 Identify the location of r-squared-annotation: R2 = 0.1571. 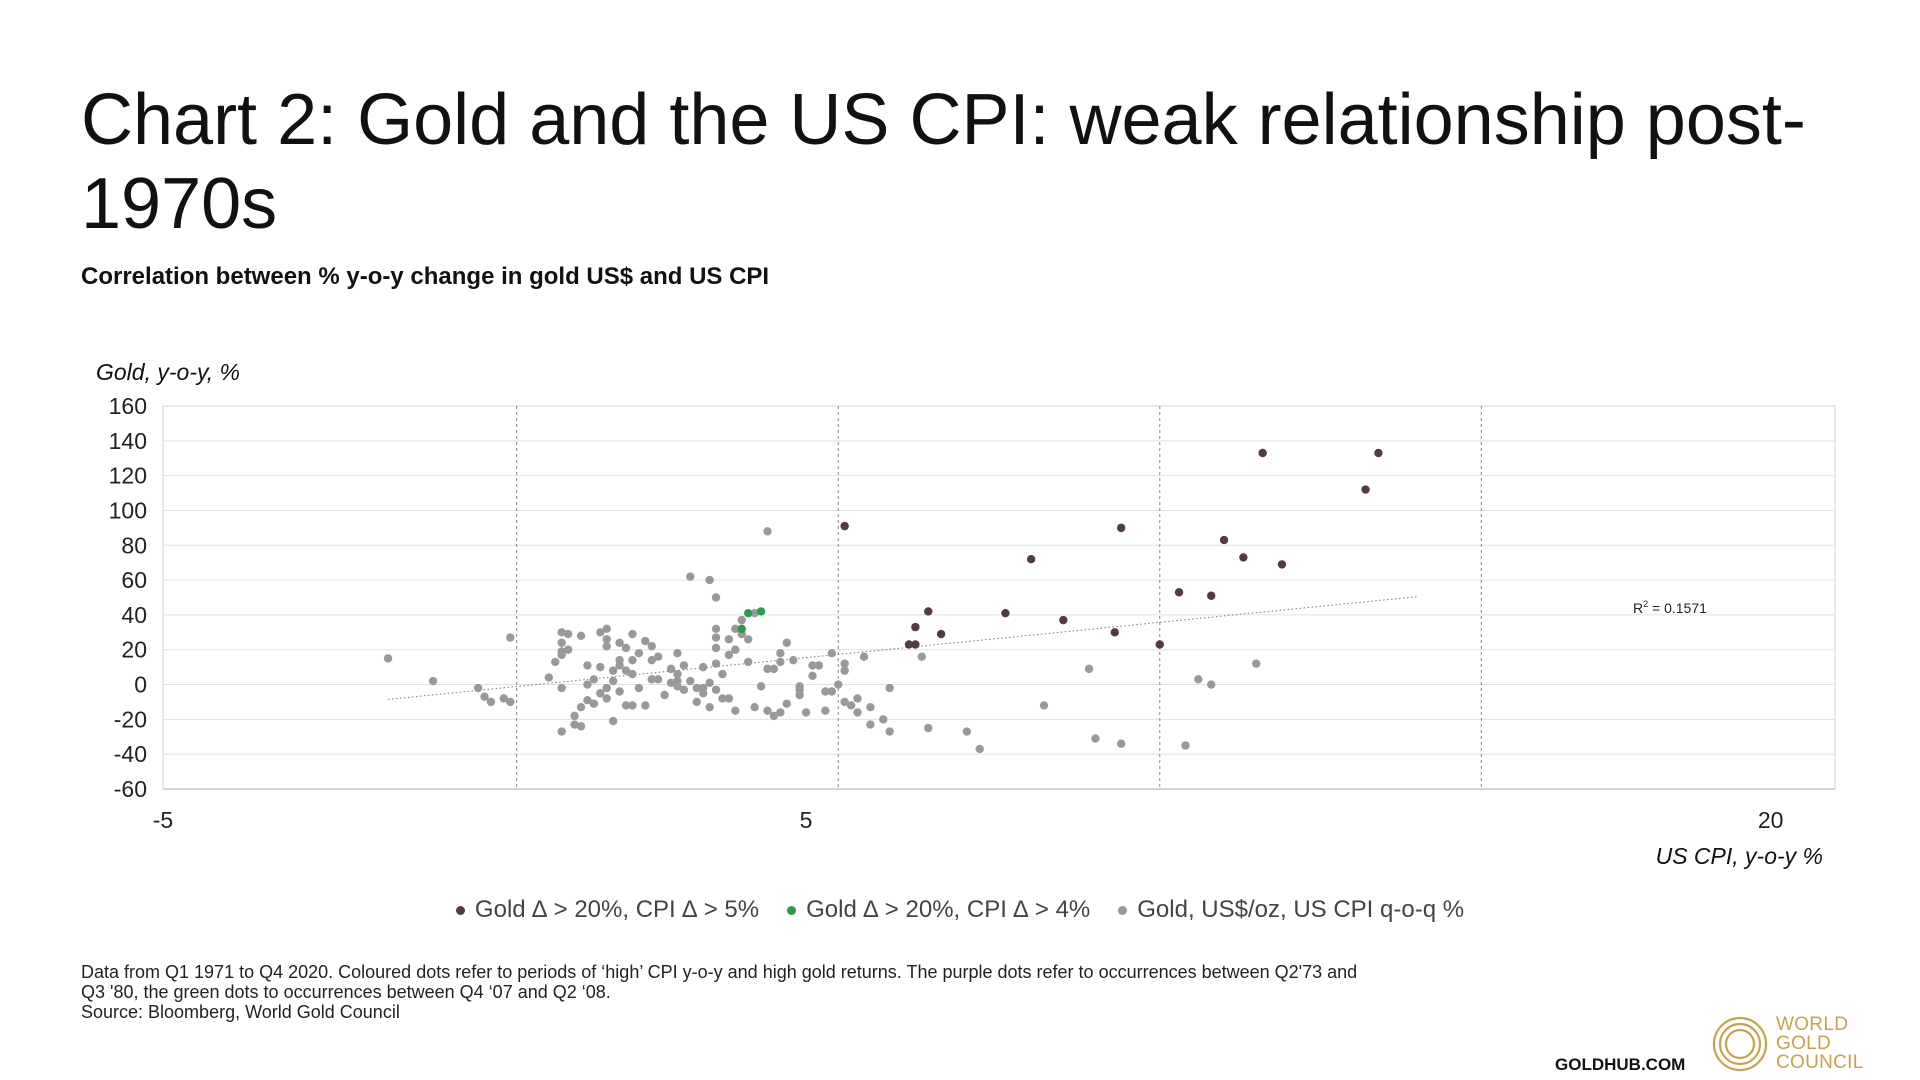
(1670, 607).